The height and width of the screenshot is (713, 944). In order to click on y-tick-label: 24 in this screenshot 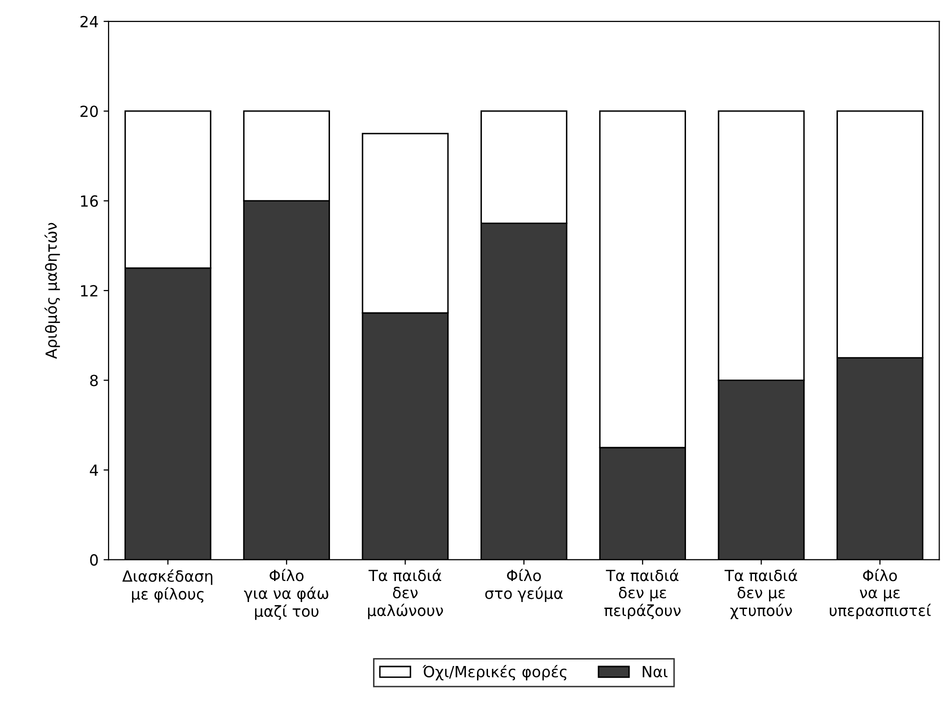, I will do `click(89, 22)`.